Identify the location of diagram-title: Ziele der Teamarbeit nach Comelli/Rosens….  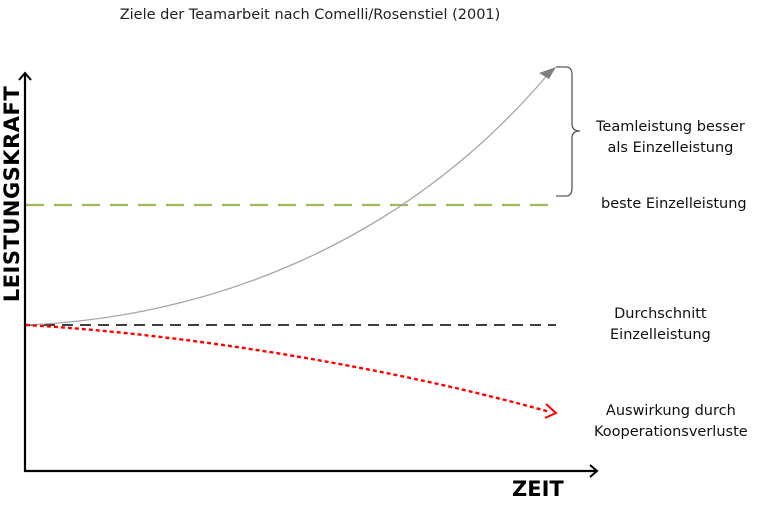
(310, 15).